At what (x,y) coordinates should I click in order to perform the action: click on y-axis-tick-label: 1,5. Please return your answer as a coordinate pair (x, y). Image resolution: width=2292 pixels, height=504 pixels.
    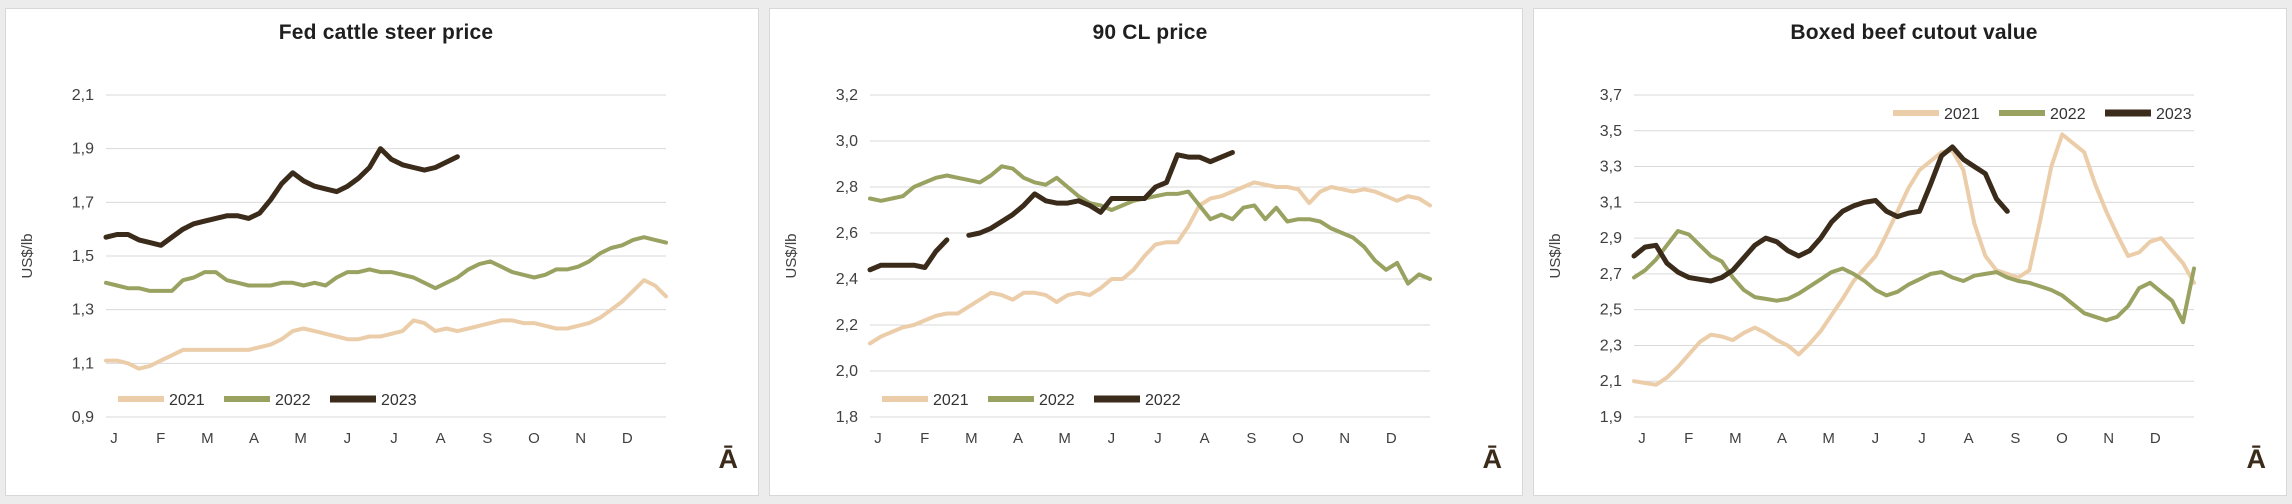
    Looking at the image, I should click on (83, 256).